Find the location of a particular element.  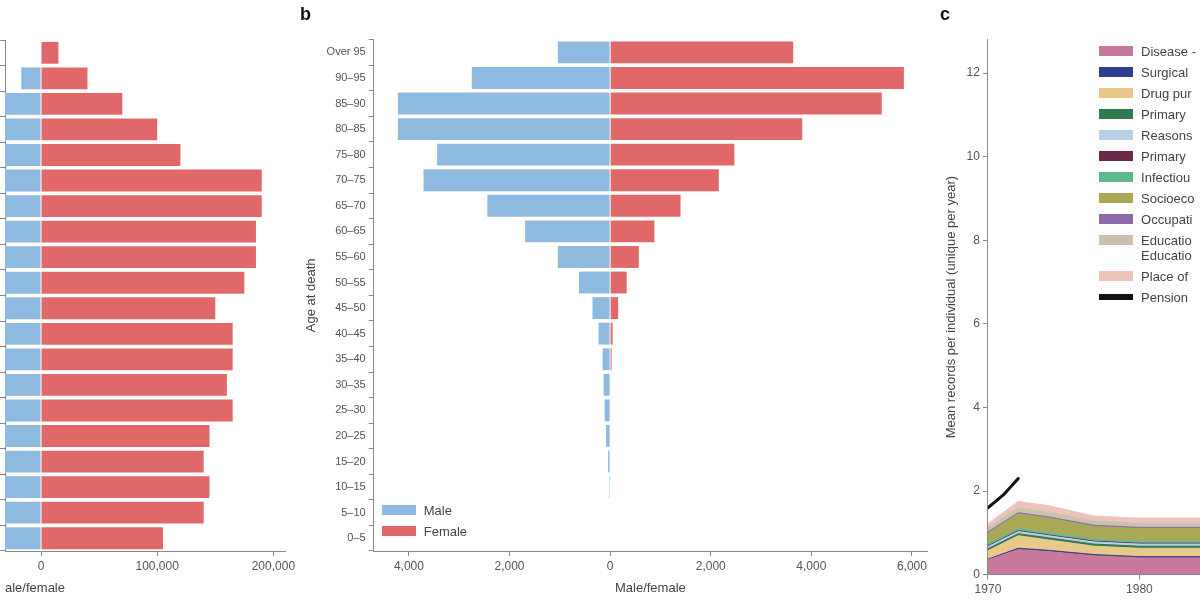

y-axis-title: Age at death is located at coordinates (311, 295).